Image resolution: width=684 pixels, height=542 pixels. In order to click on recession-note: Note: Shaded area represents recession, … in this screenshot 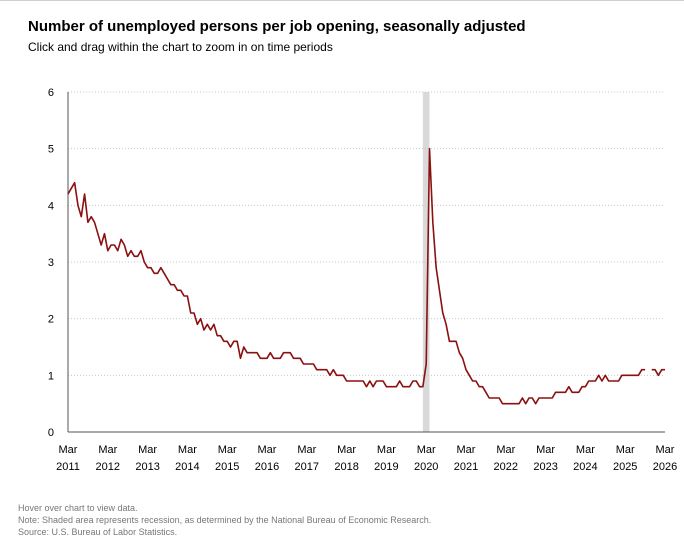, I will do `click(225, 520)`.